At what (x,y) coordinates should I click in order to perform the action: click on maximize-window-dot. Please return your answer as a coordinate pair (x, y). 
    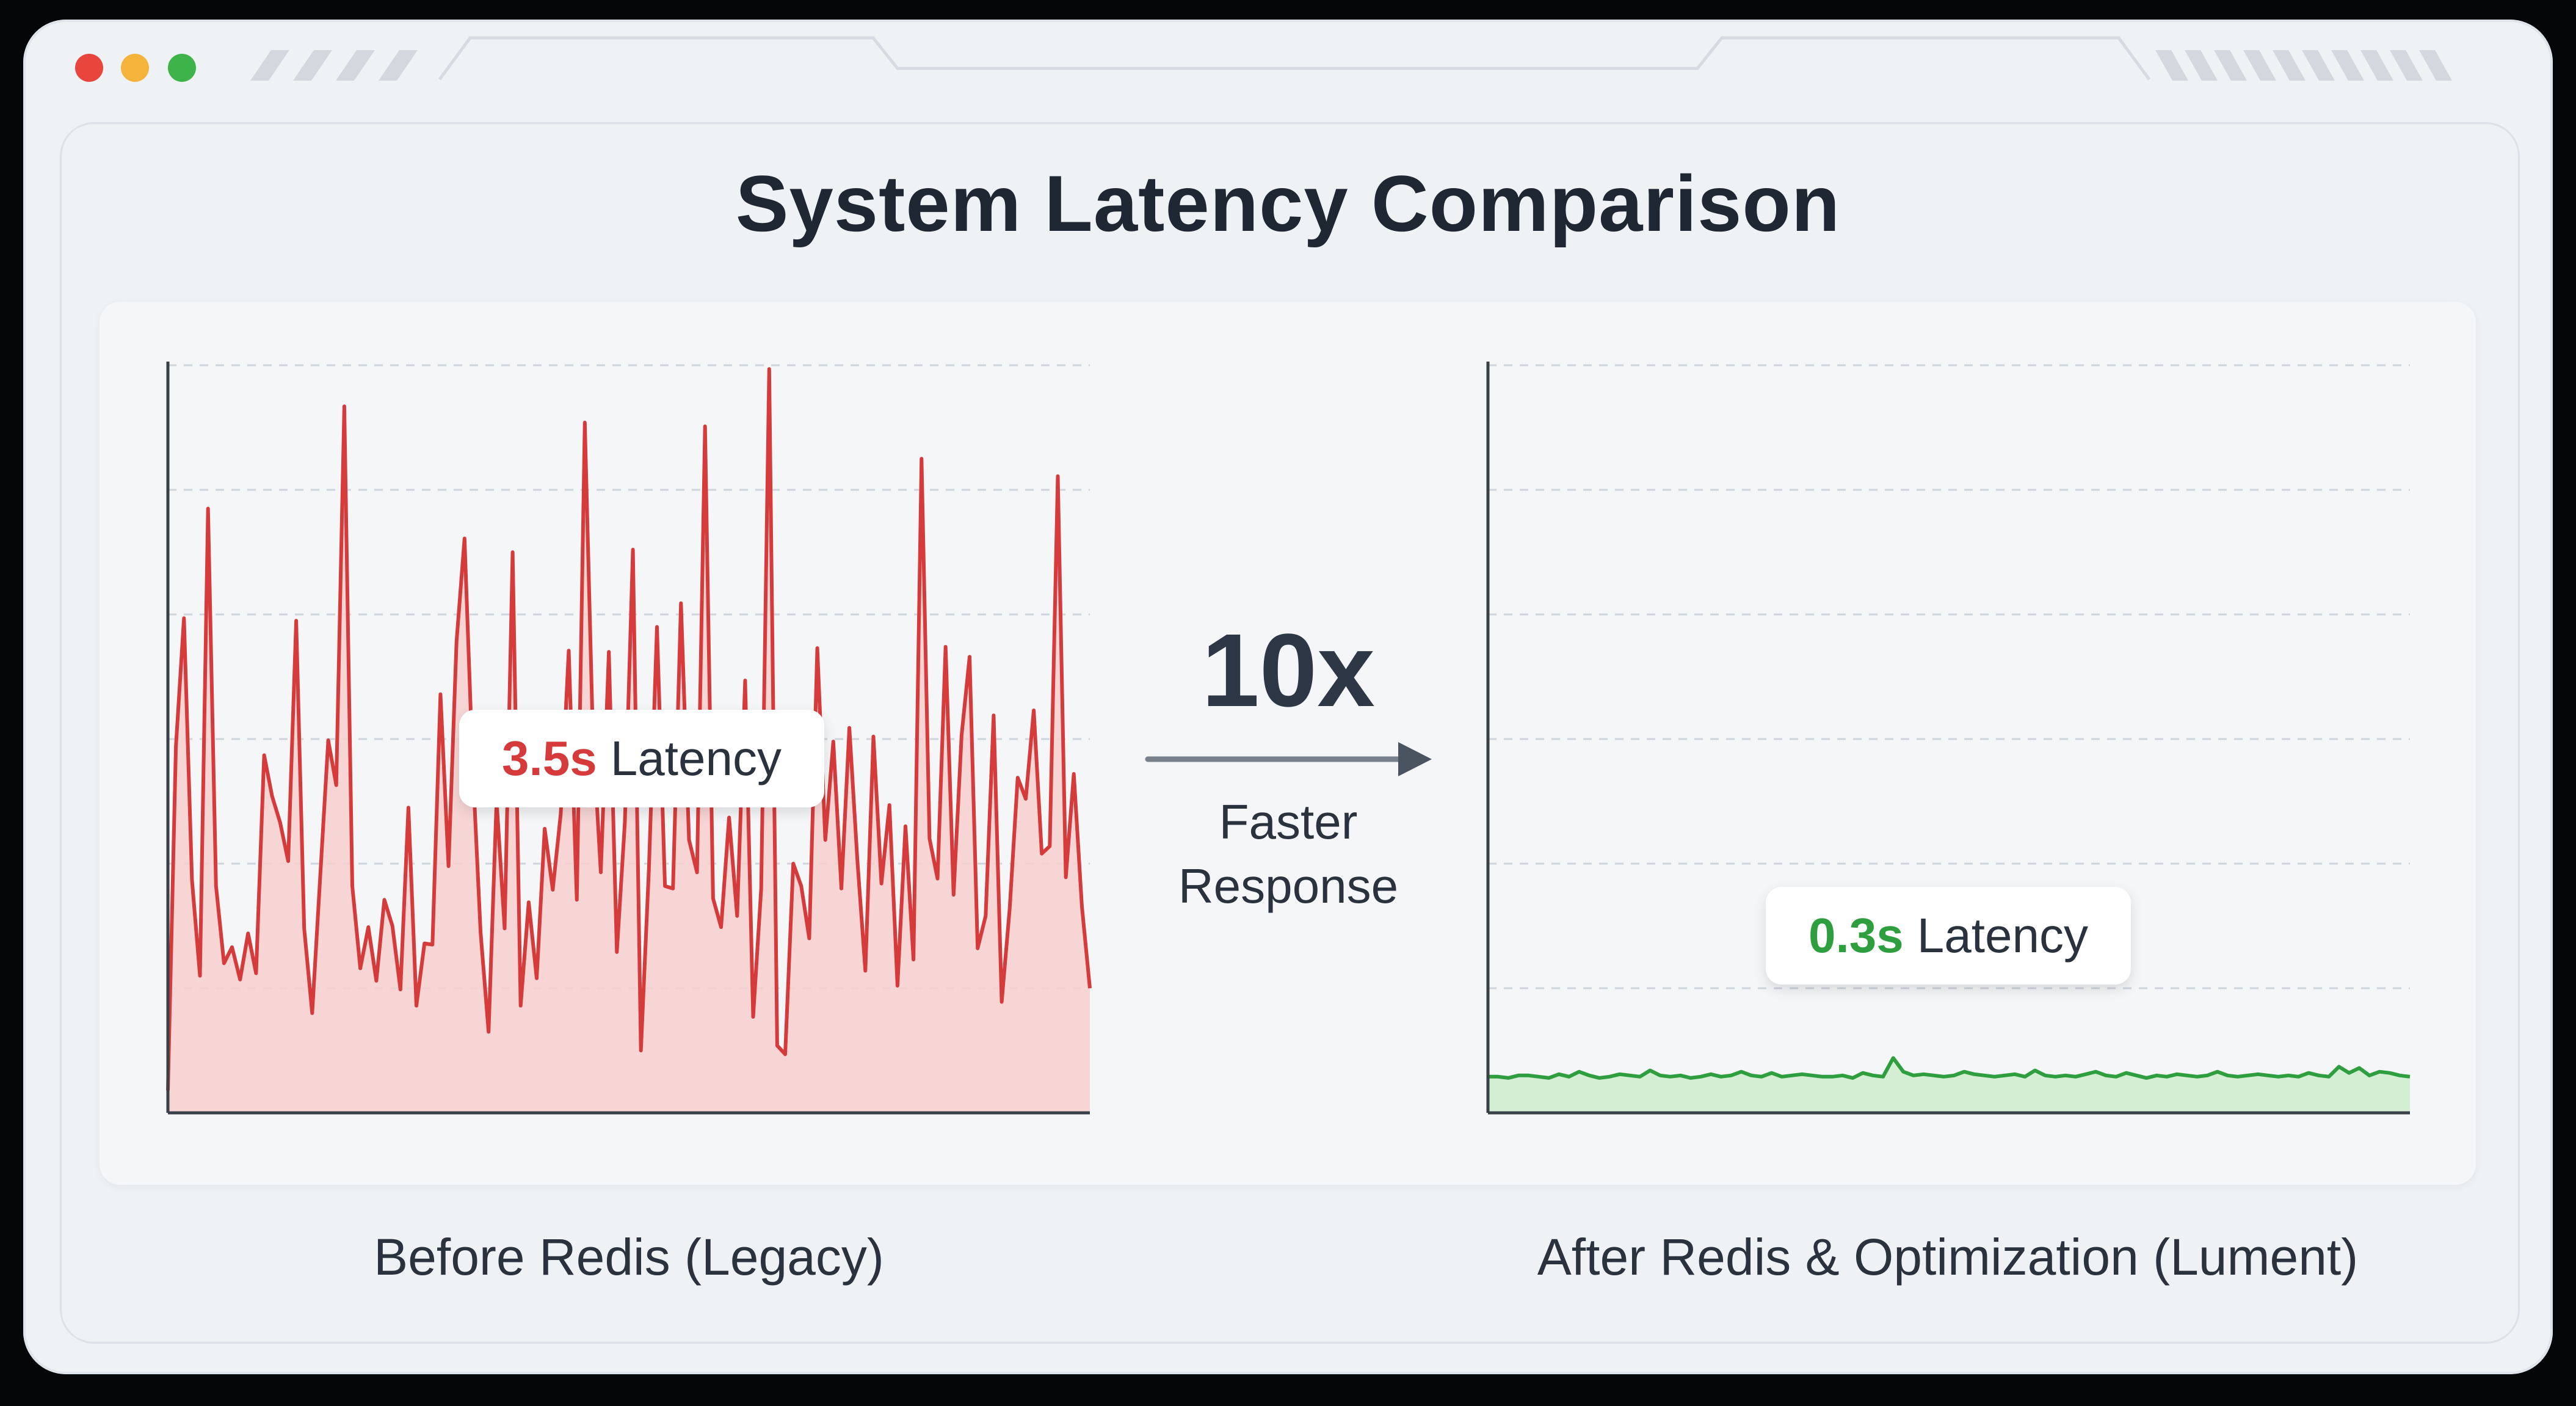
    Looking at the image, I should click on (182, 68).